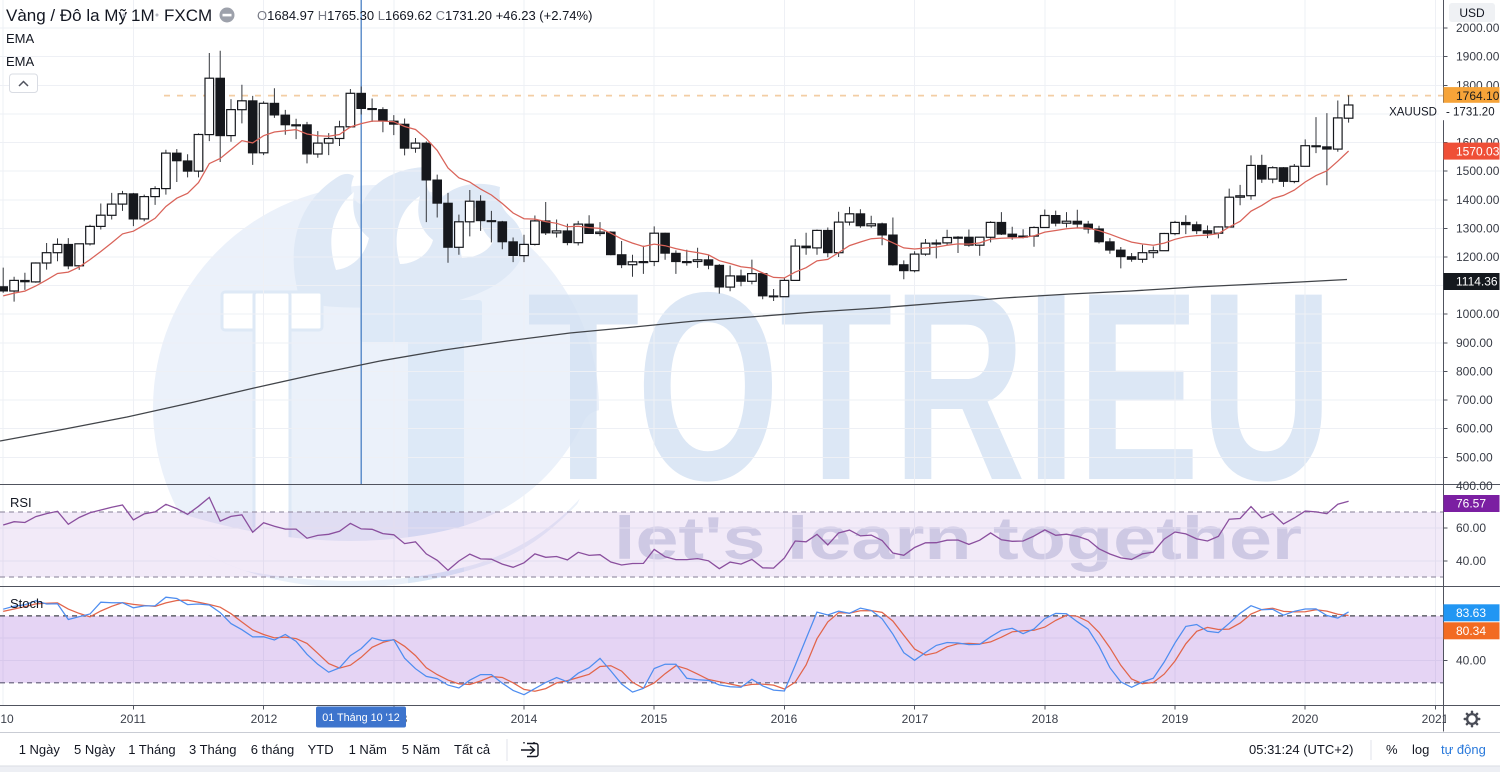  I want to click on svg-text: log, so click(1420, 749).